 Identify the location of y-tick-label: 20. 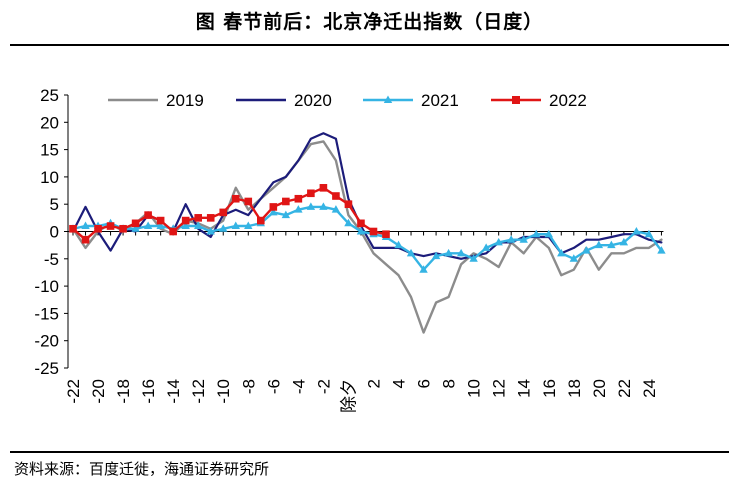
(49, 122).